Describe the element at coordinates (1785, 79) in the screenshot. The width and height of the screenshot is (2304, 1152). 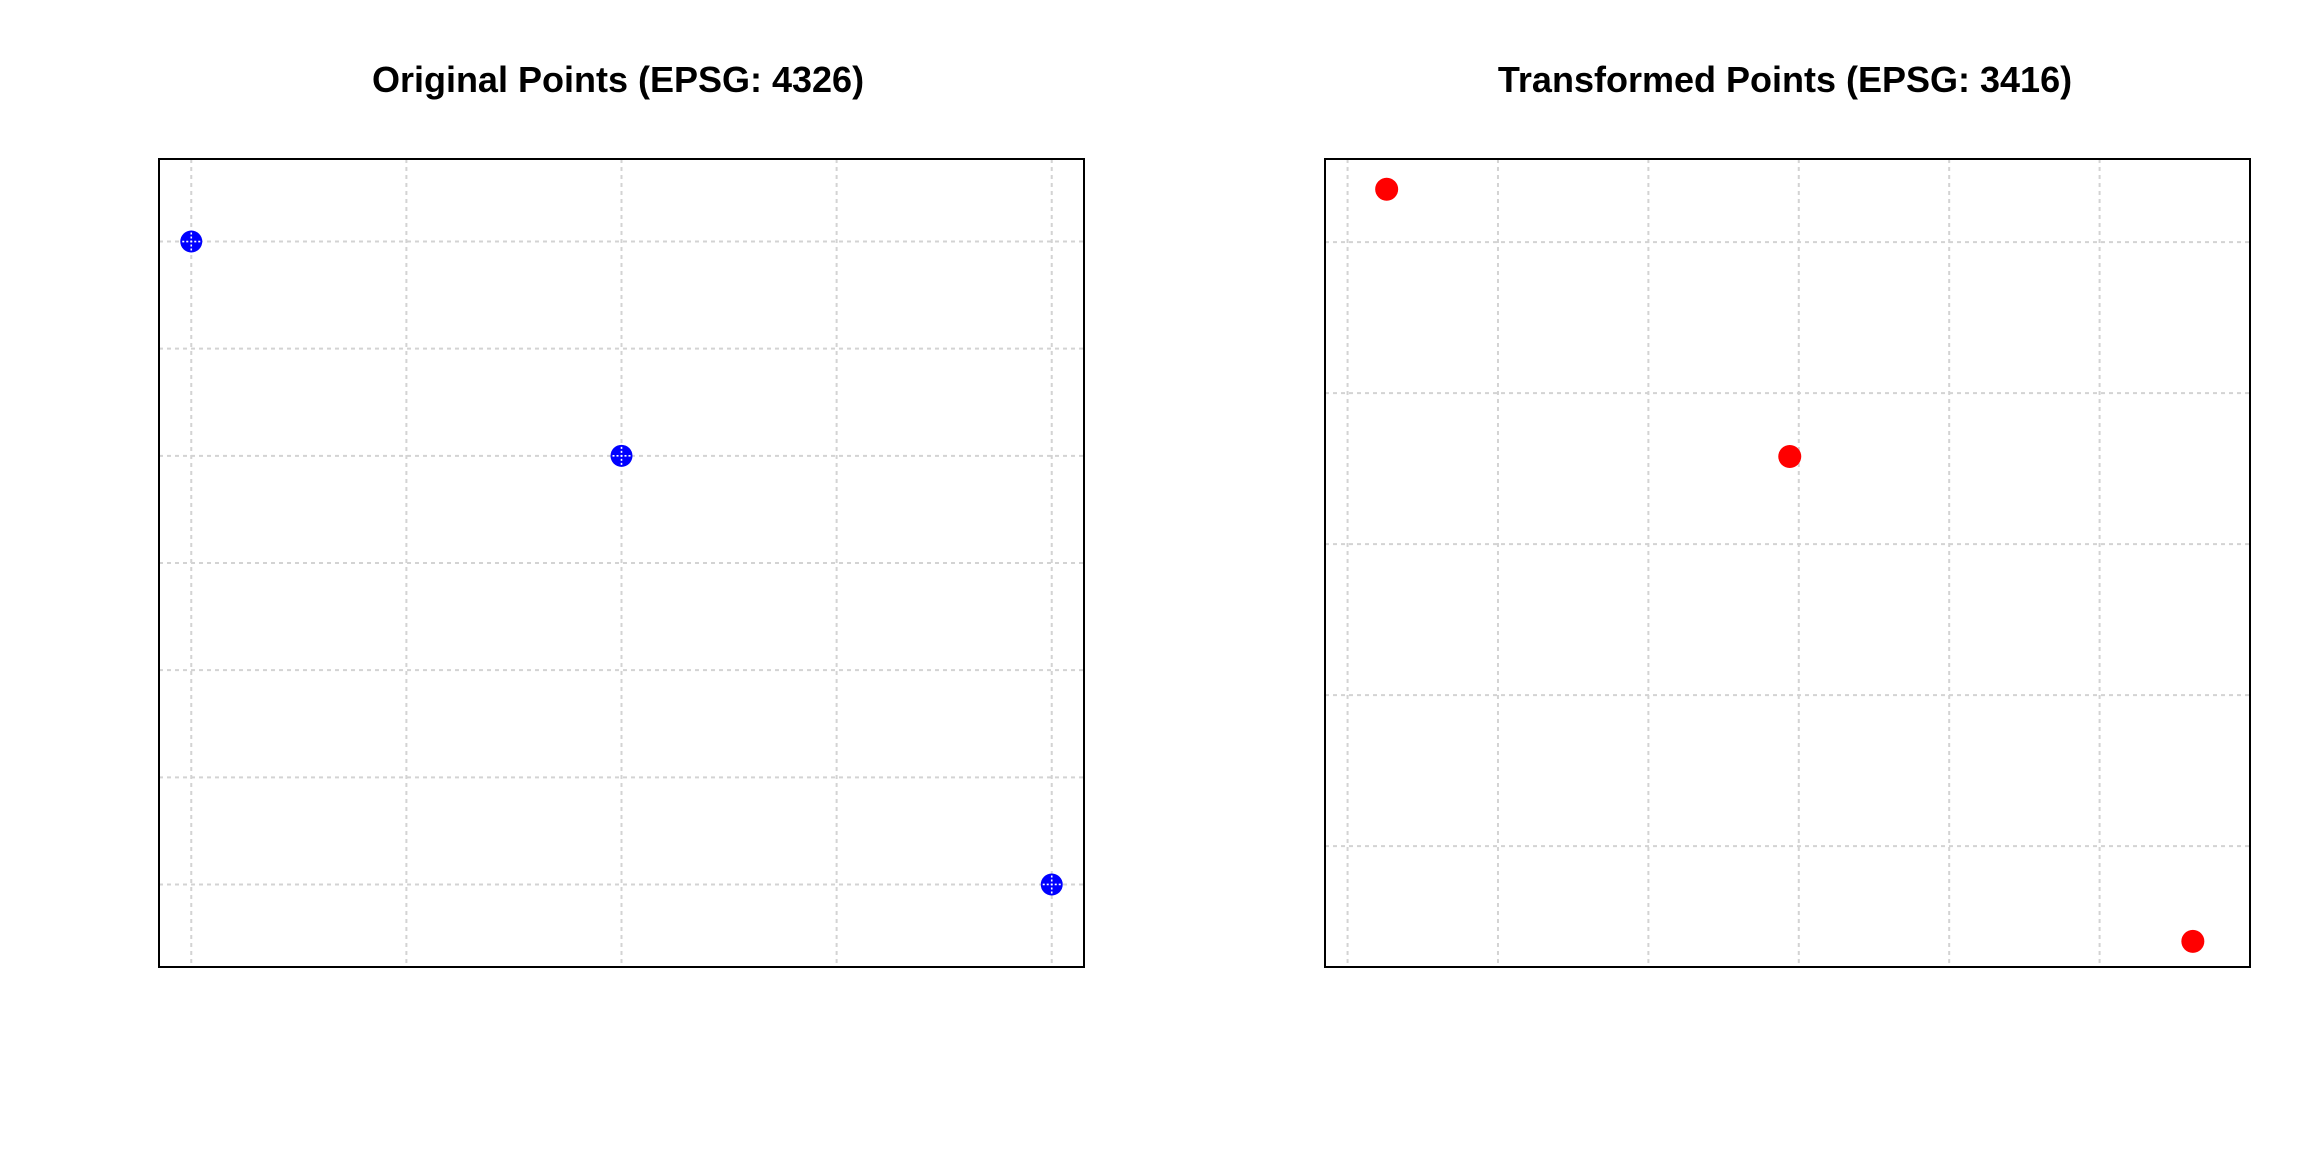
I see `chart-title-transformed: Transformed Points (EPSG: 3416)` at that location.